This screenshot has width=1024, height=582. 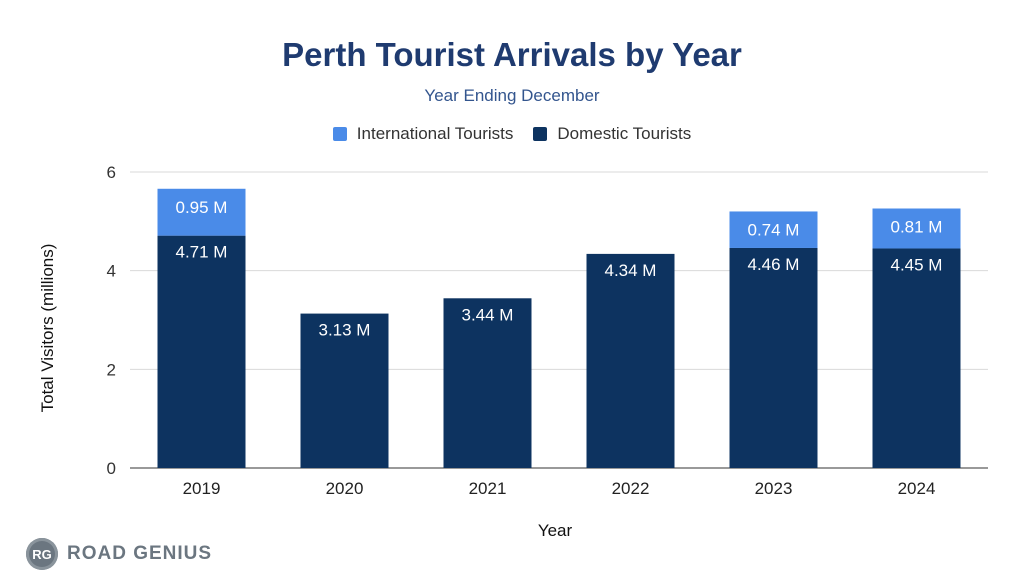 What do you see at coordinates (774, 264) in the screenshot?
I see `data-label-domestic: 4.46 M` at bounding box center [774, 264].